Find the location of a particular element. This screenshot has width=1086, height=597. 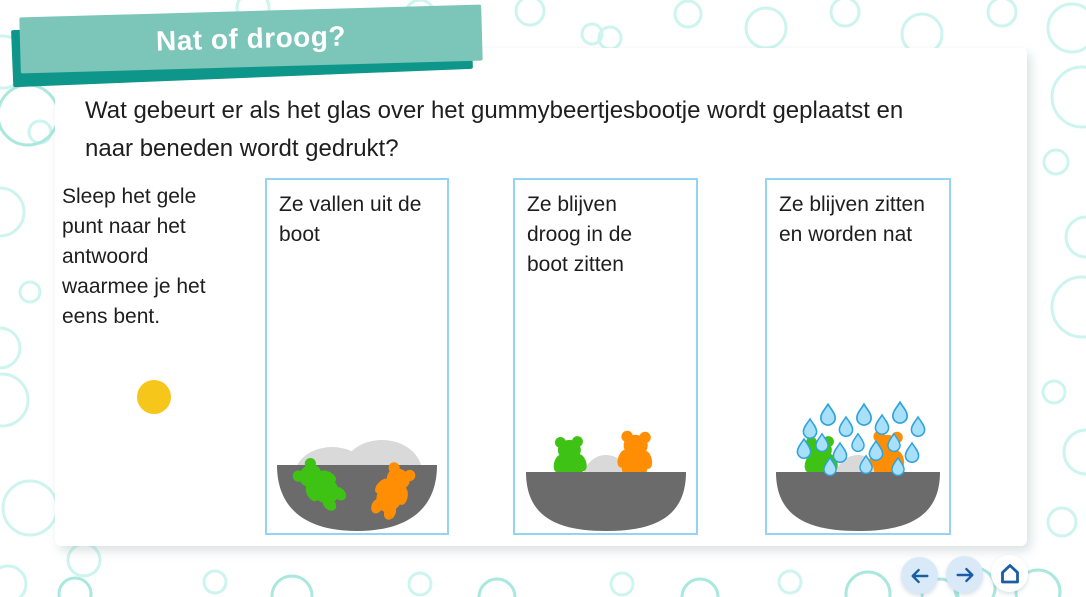

answer-option-fall-out: Ze vallen uit de boot is located at coordinates (357, 356).